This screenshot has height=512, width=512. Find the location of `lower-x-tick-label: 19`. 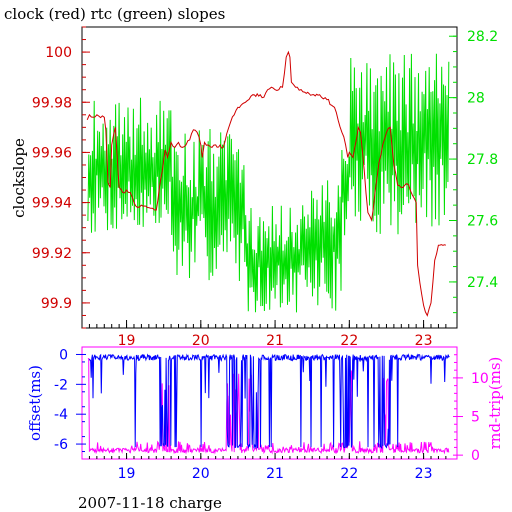

lower-x-tick-label: 19 is located at coordinates (127, 474).